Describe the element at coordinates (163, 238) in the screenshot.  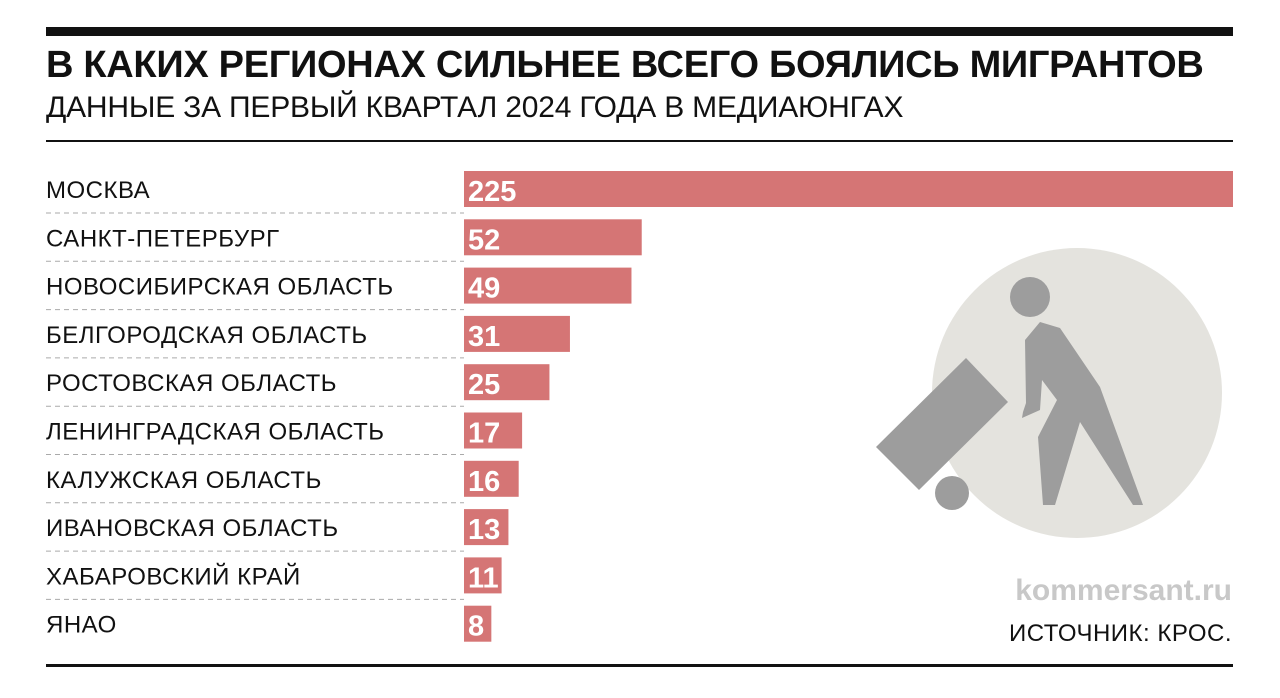
I see `category-label: САНКТ-ПЕТЕРБУРГ` at that location.